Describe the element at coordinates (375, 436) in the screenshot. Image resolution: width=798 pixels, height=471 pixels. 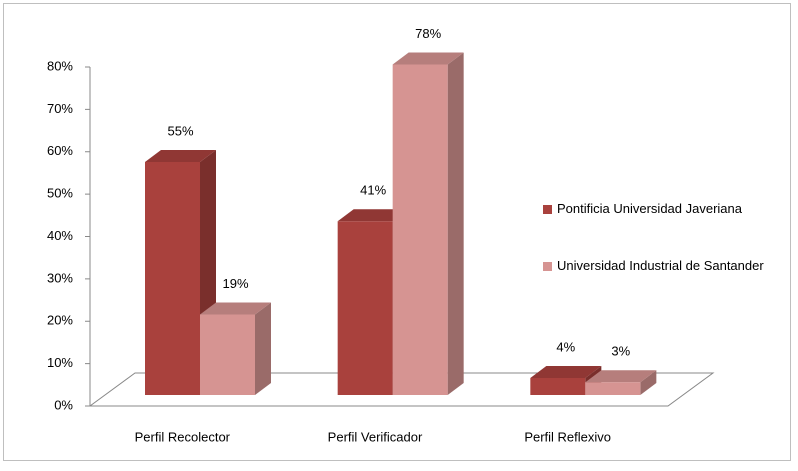
I see `x-tick-label: Perfil Verificador` at that location.